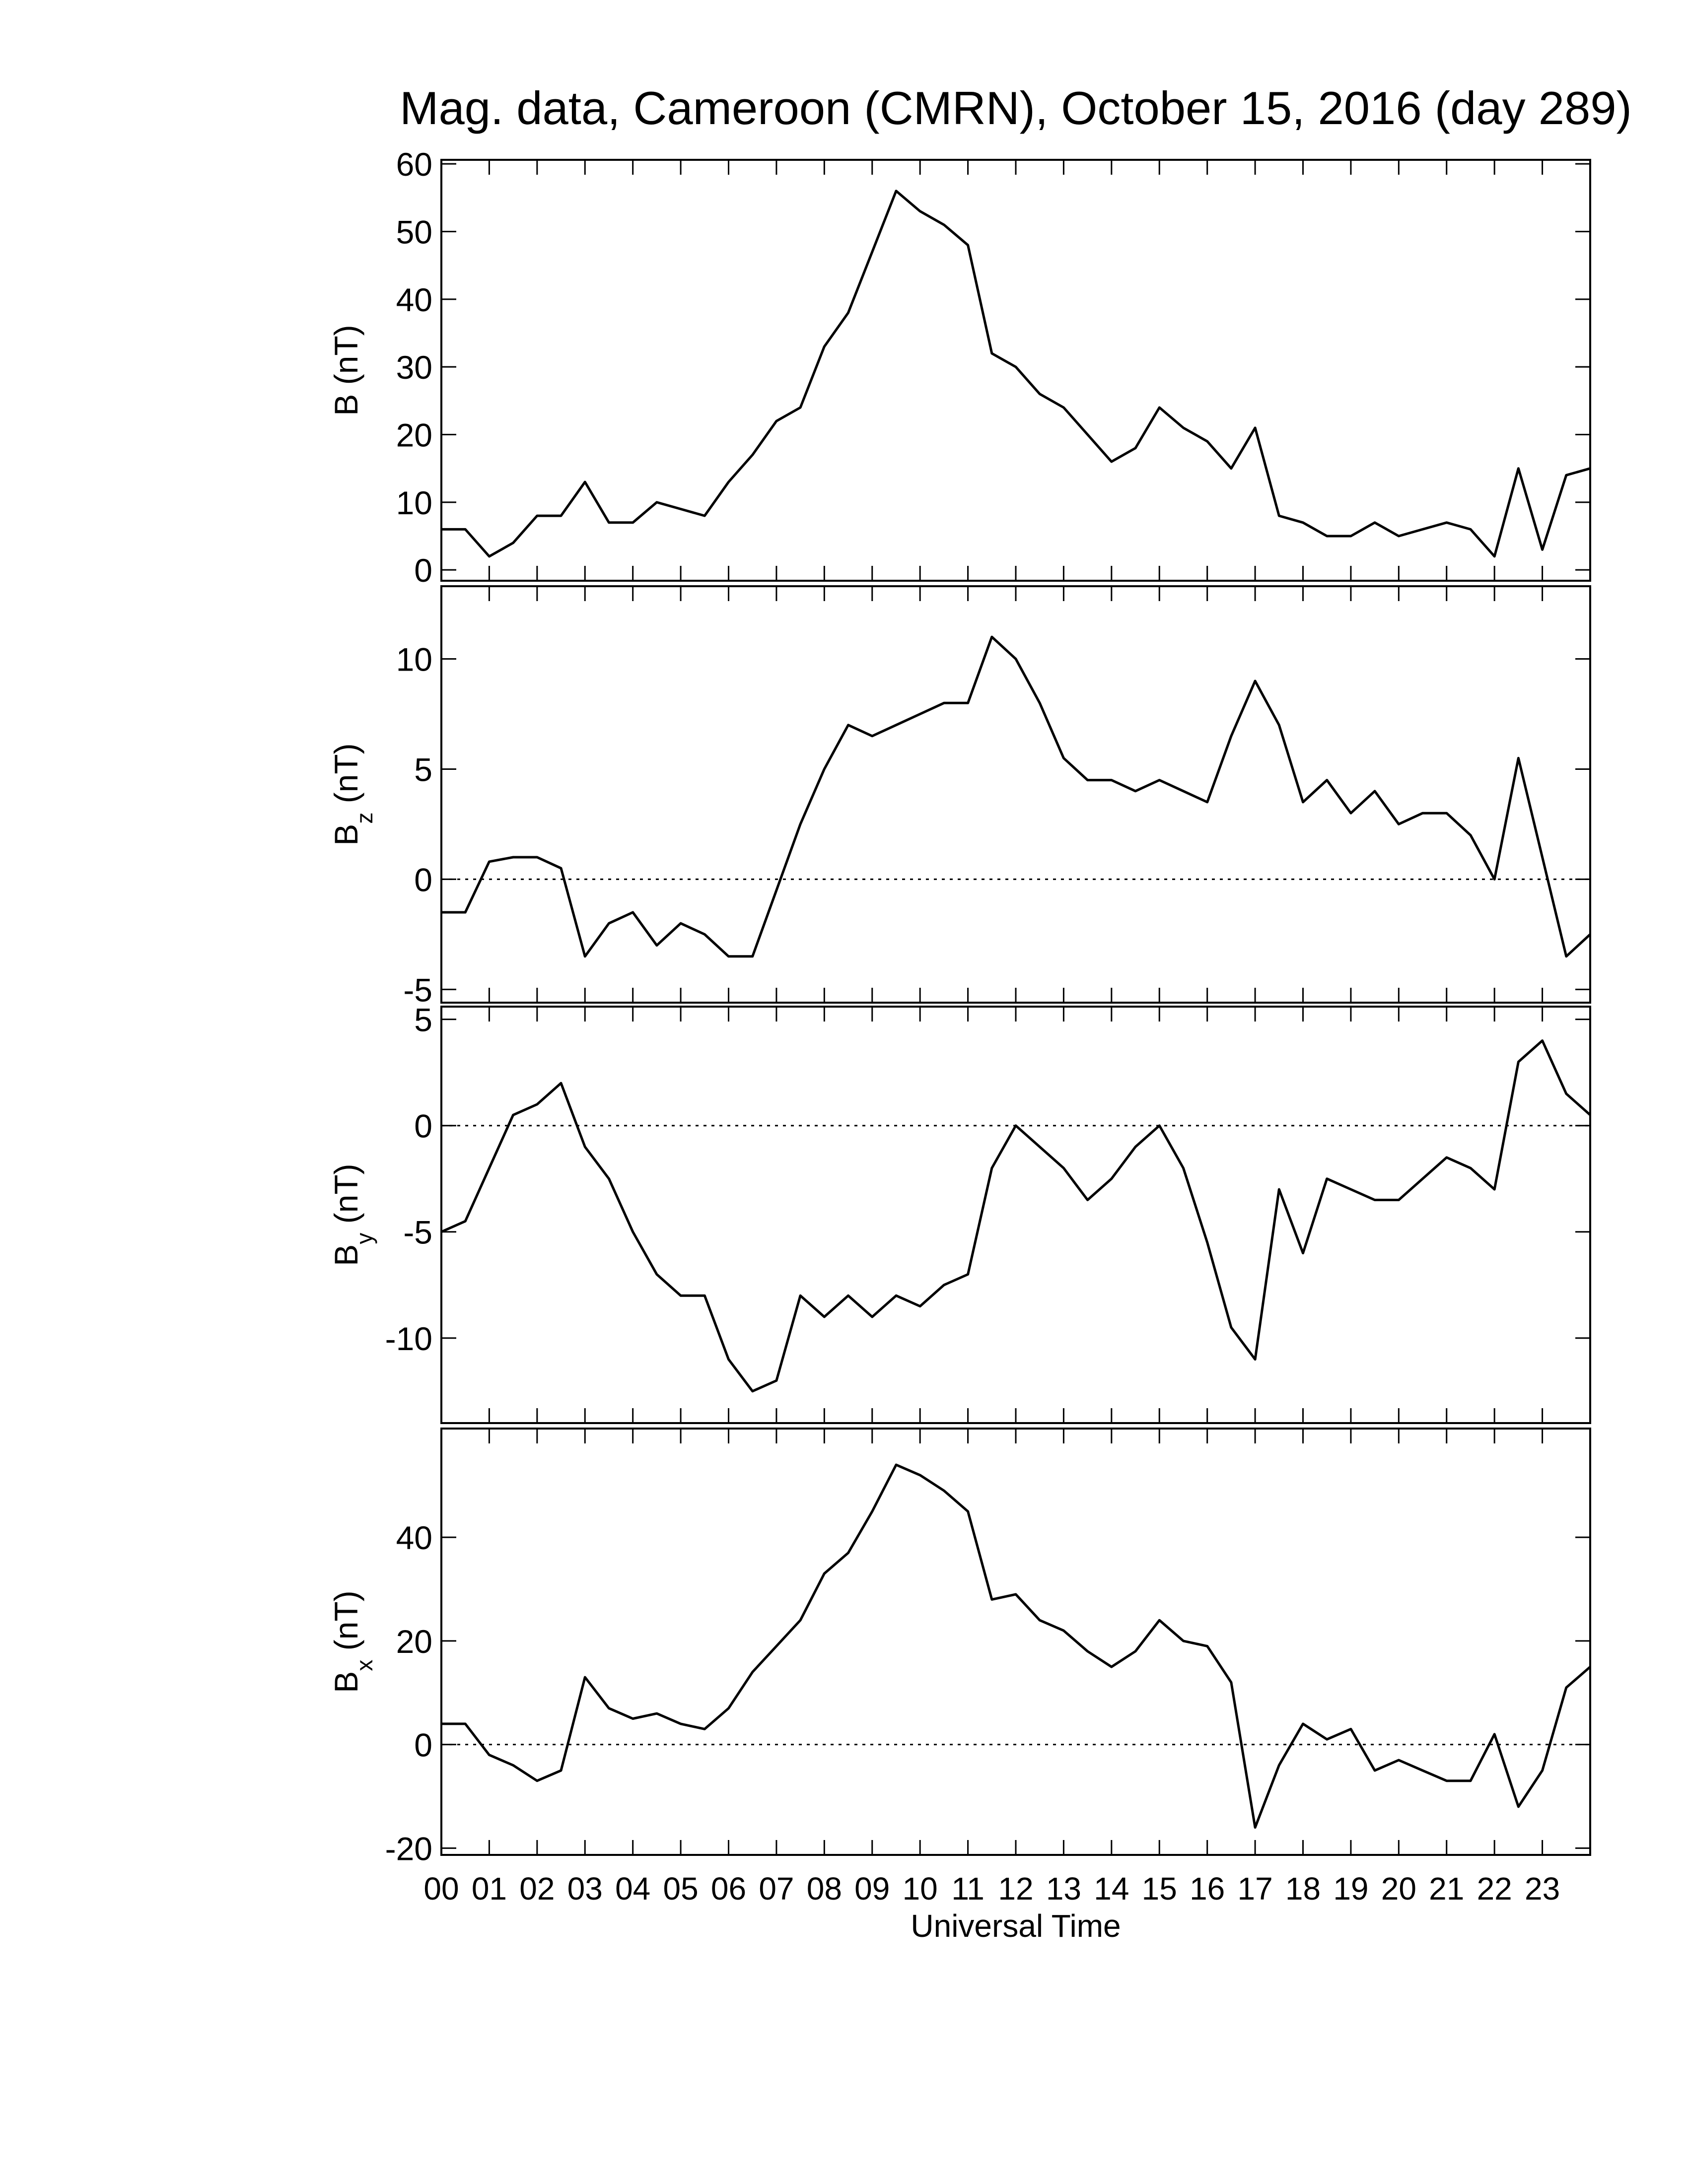 The width and height of the screenshot is (1688, 2184). I want to click on x-tick-label: 03, so click(585, 1889).